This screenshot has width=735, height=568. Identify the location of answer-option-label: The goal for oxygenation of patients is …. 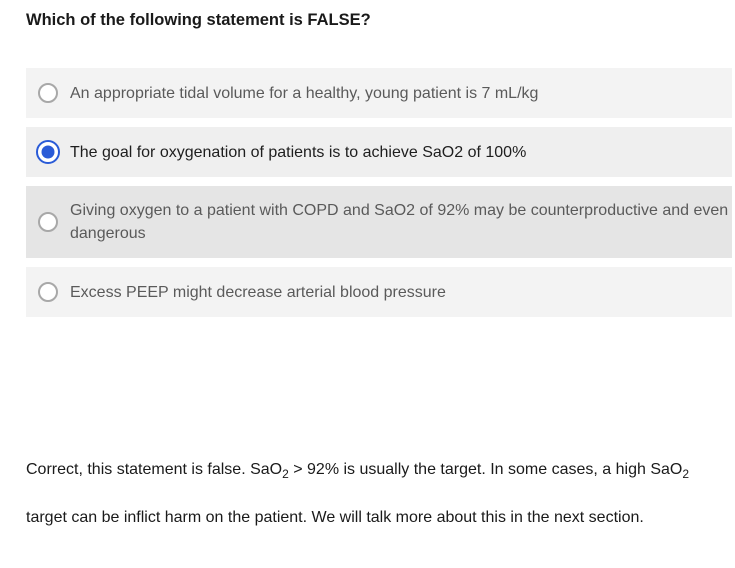
(298, 152).